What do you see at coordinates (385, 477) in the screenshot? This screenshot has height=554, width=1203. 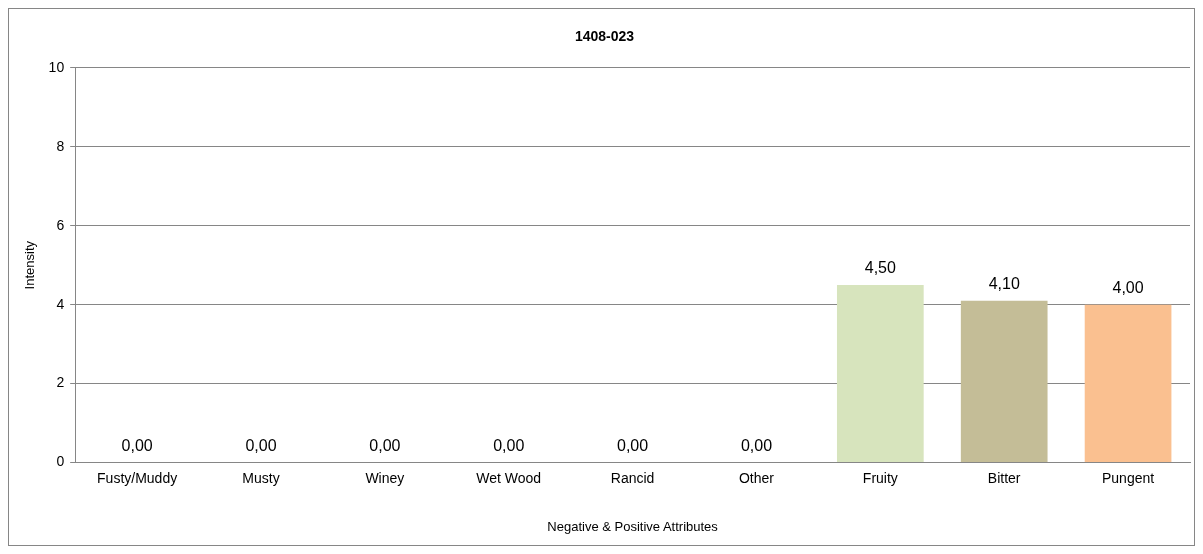 I see `x-tick-label: Winey` at bounding box center [385, 477].